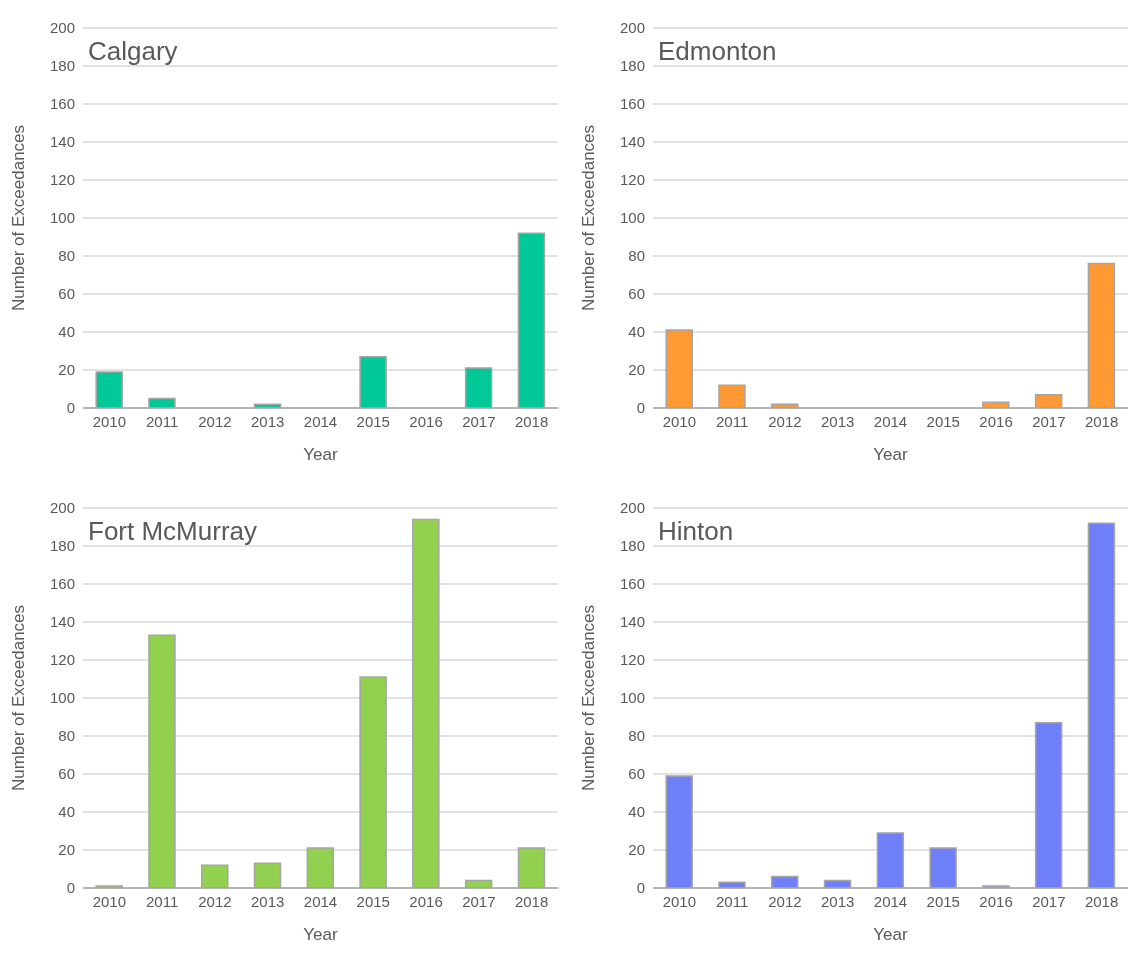  What do you see at coordinates (133, 51) in the screenshot?
I see `chart-title: Calgary` at bounding box center [133, 51].